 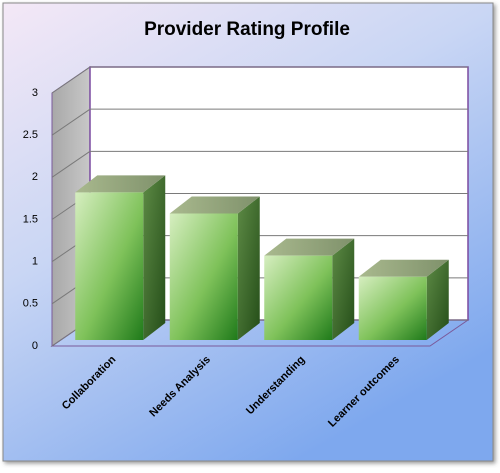 What do you see at coordinates (35, 93) in the screenshot?
I see `y-tick-label: 3` at bounding box center [35, 93].